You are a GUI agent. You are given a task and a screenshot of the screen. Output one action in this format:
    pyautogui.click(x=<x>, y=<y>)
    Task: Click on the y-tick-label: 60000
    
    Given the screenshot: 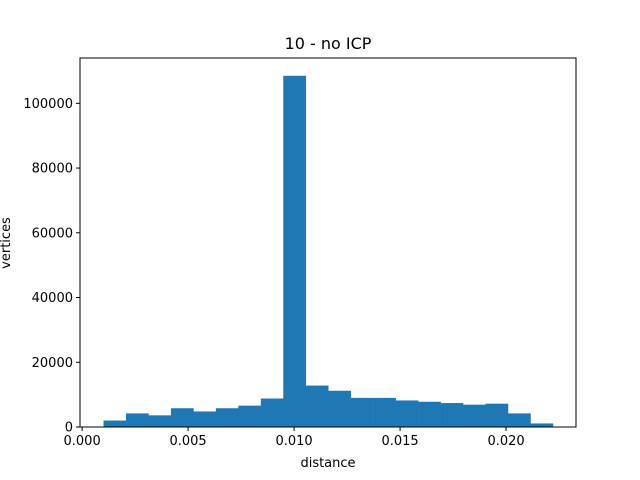 What is the action you would take?
    pyautogui.click(x=52, y=233)
    